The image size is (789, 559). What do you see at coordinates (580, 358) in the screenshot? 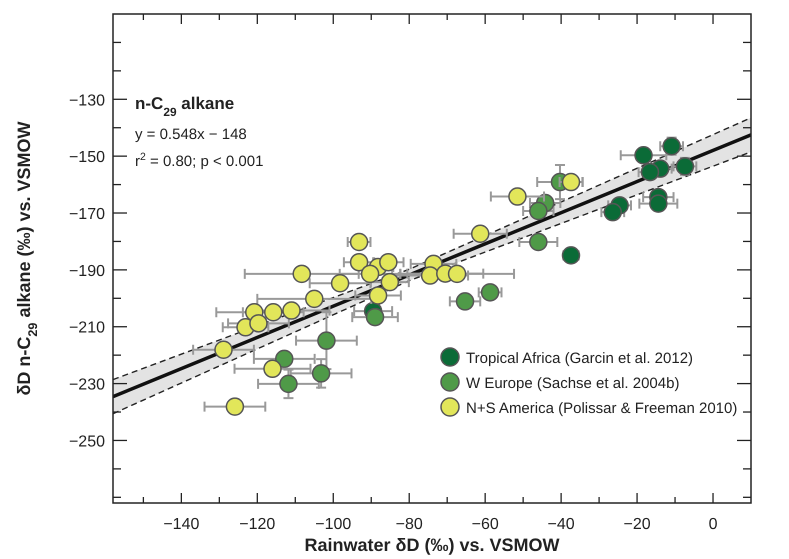
I see `legend-label: Tropical Africa (Garcin et al. 2012)` at bounding box center [580, 358].